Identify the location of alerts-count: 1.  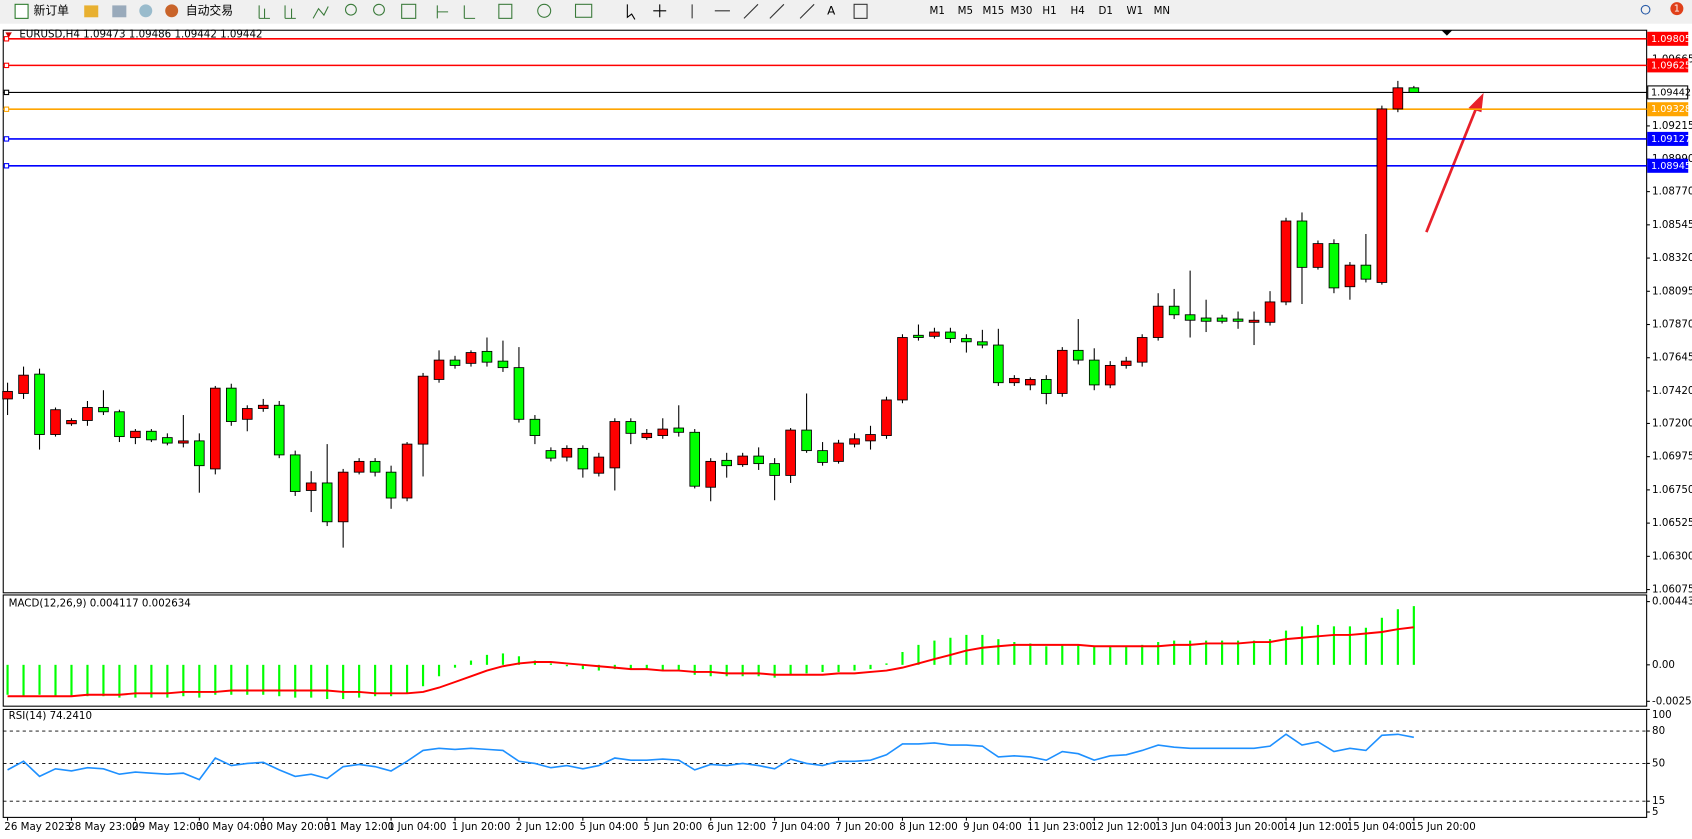
(1677, 9).